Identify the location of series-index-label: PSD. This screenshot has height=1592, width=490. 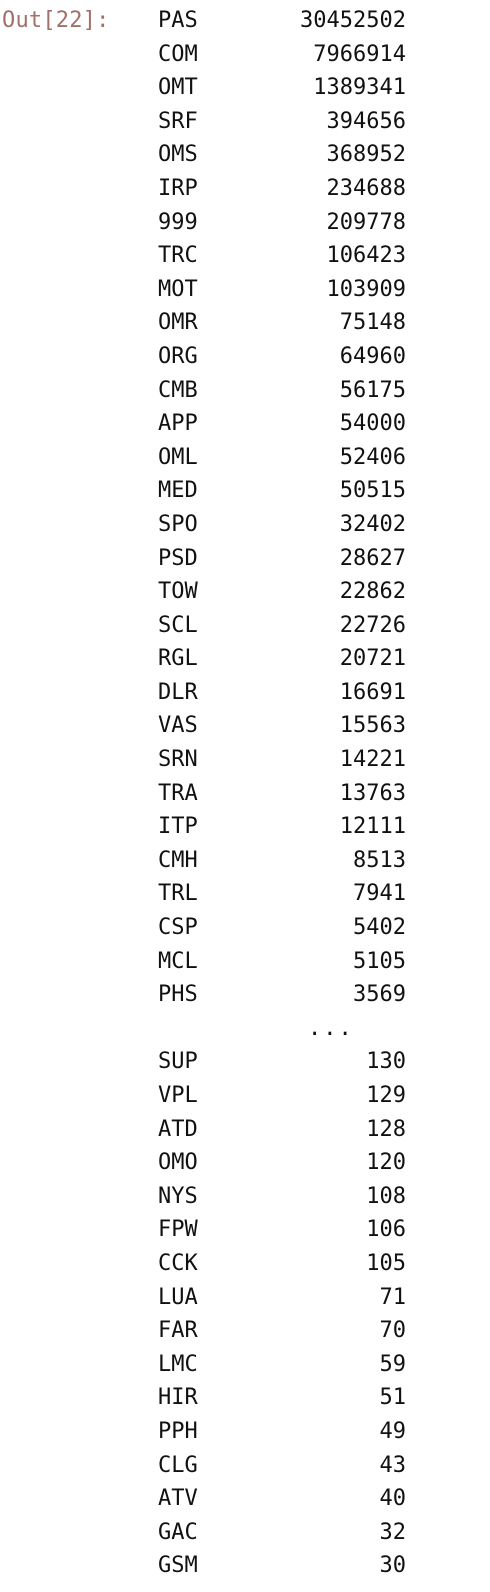
(178, 558).